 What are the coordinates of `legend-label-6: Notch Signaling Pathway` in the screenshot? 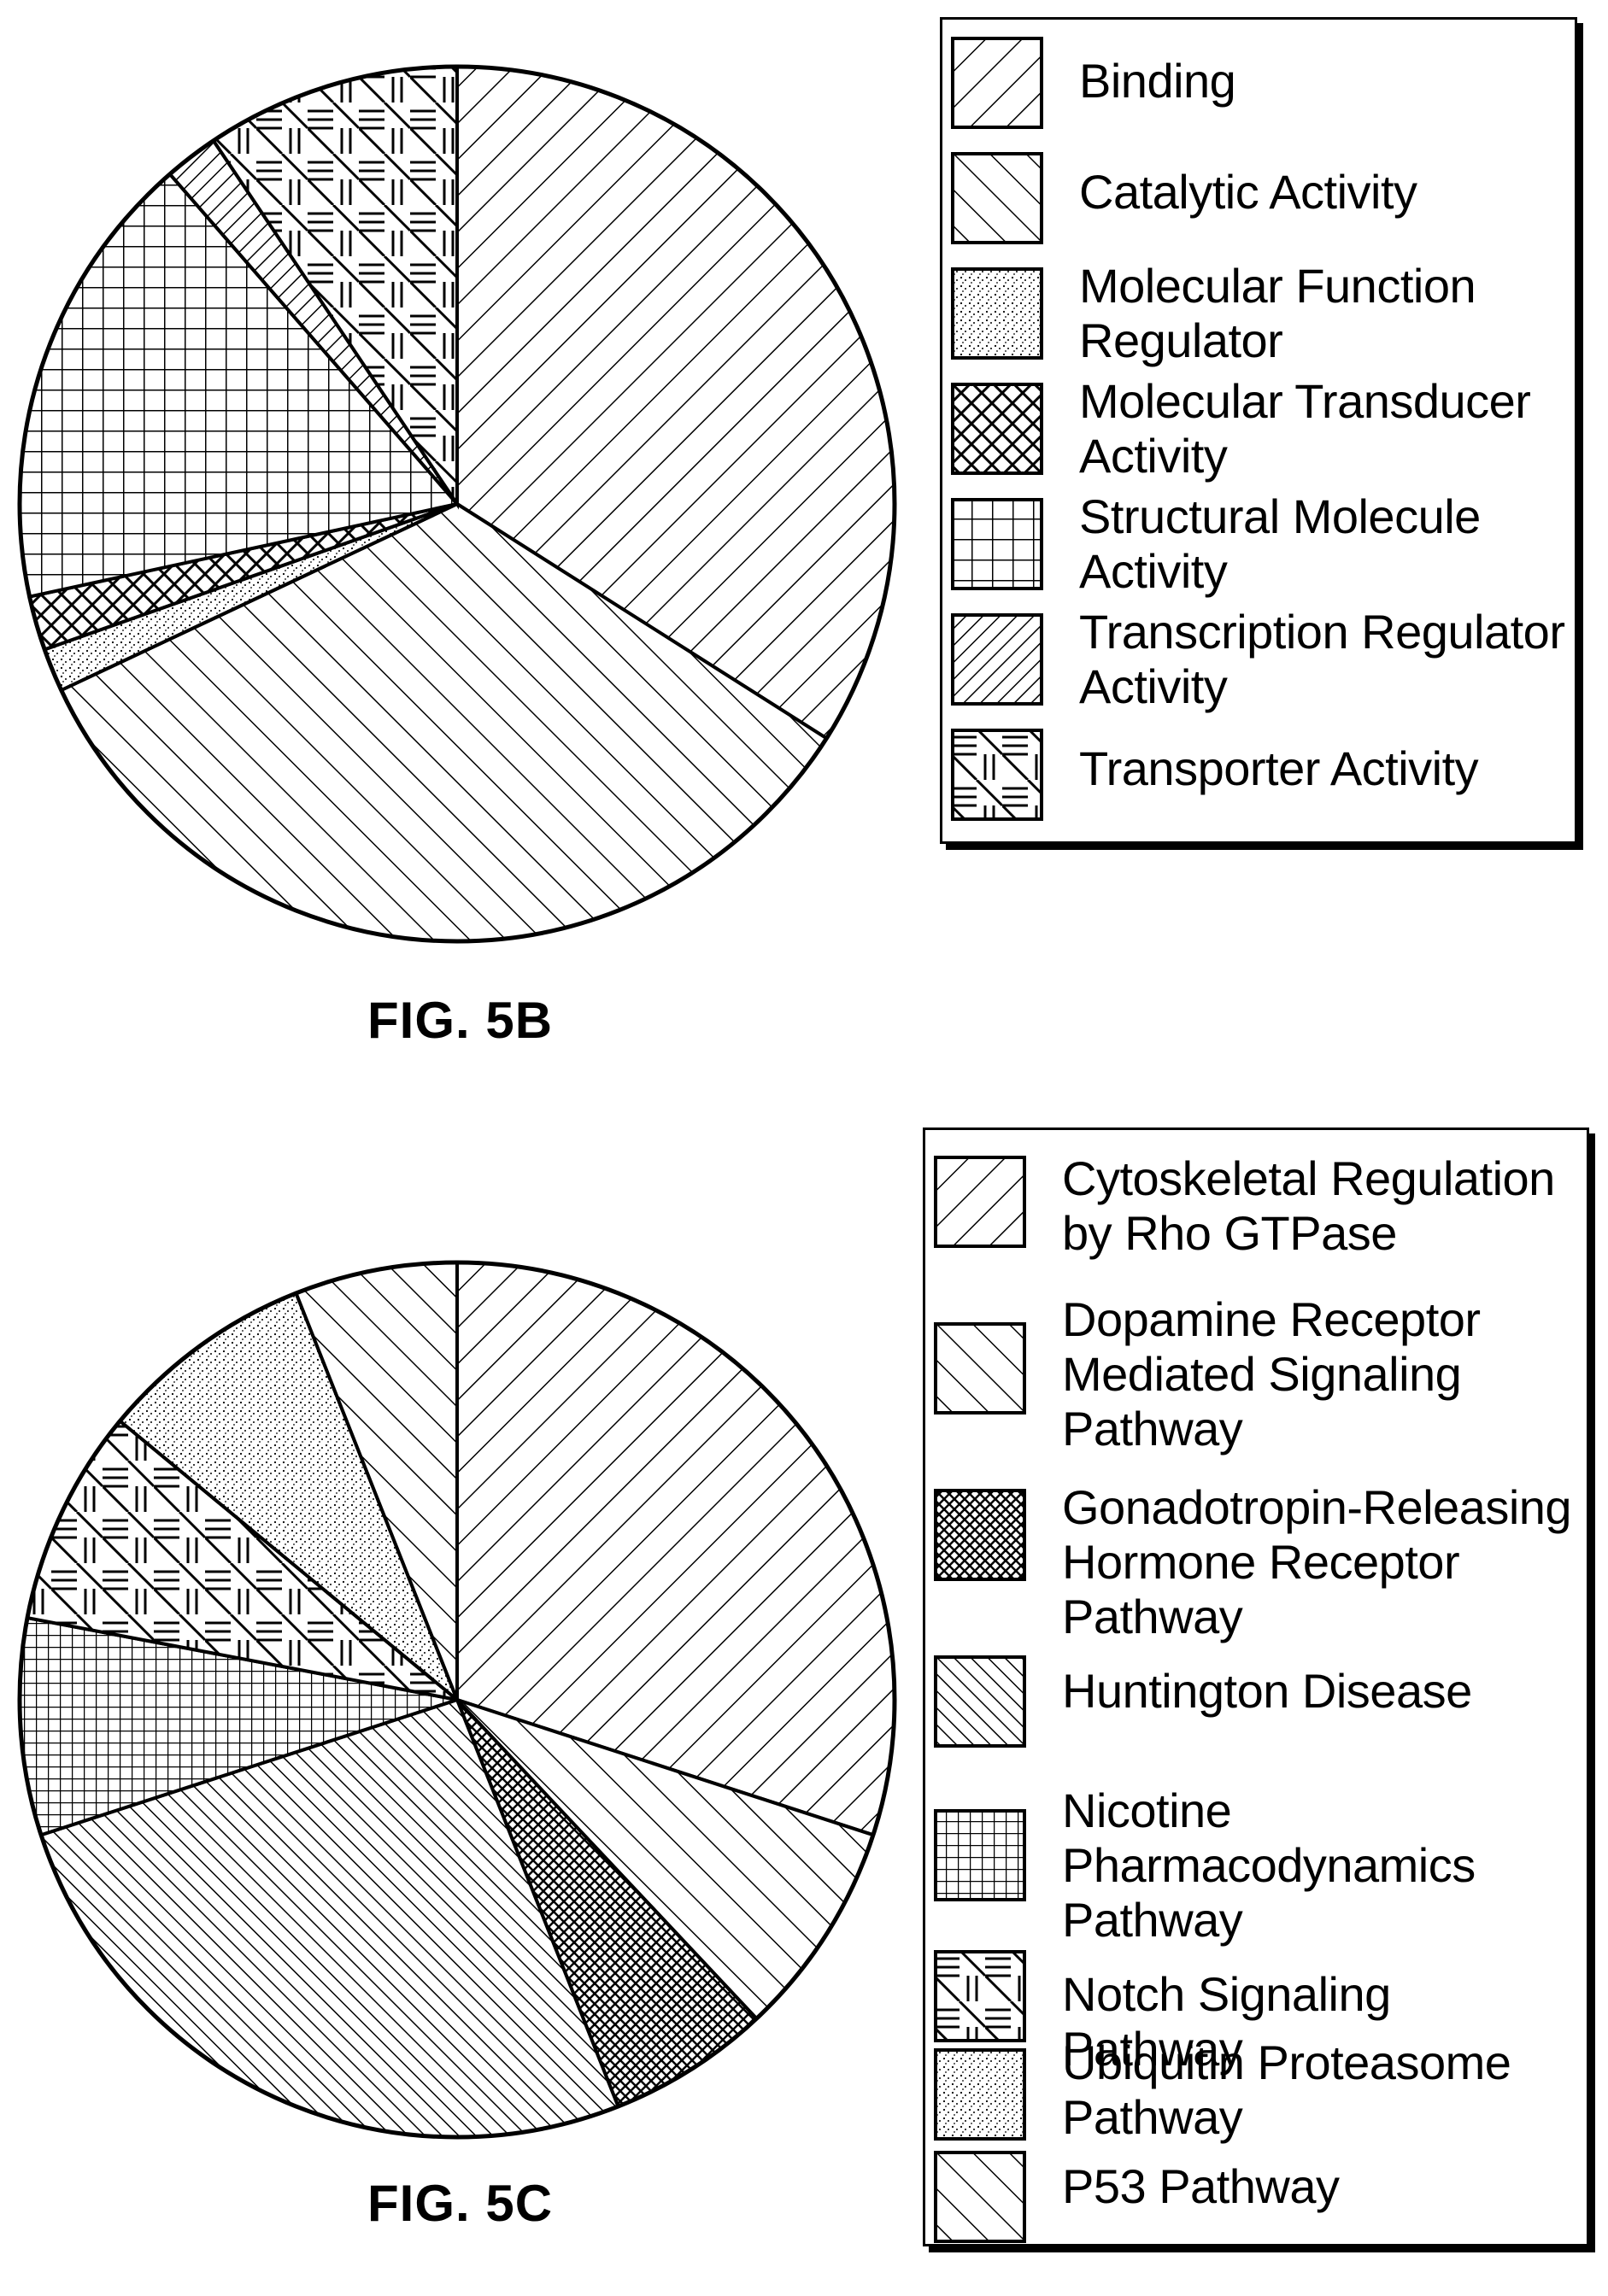 It's located at (1226, 2021).